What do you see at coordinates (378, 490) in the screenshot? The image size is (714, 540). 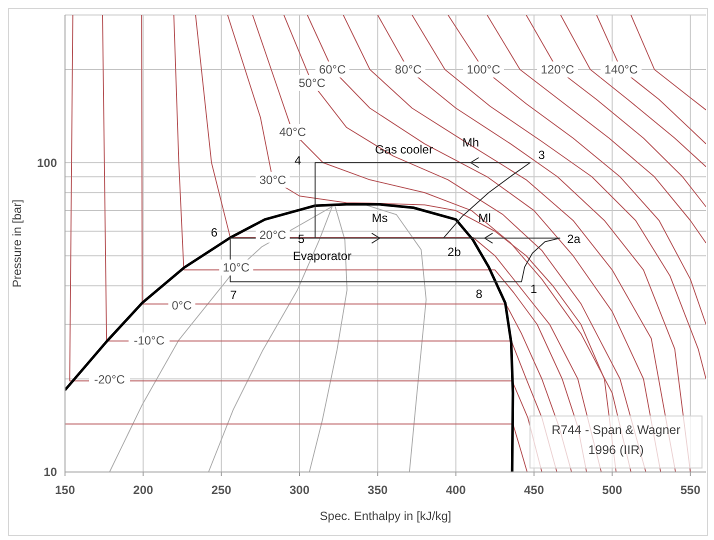 I see `x-tick-label: 350` at bounding box center [378, 490].